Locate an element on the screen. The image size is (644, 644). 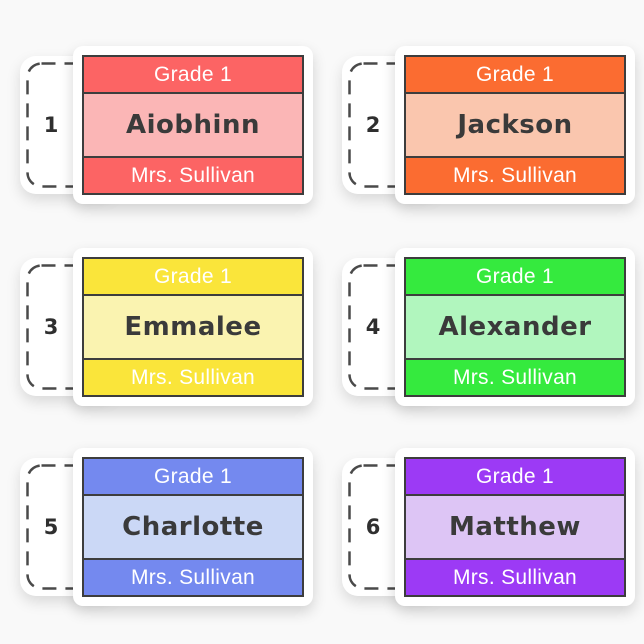
name-plate: Grade 1 Emmalee Mrs. Sullivan is located at coordinates (193, 327).